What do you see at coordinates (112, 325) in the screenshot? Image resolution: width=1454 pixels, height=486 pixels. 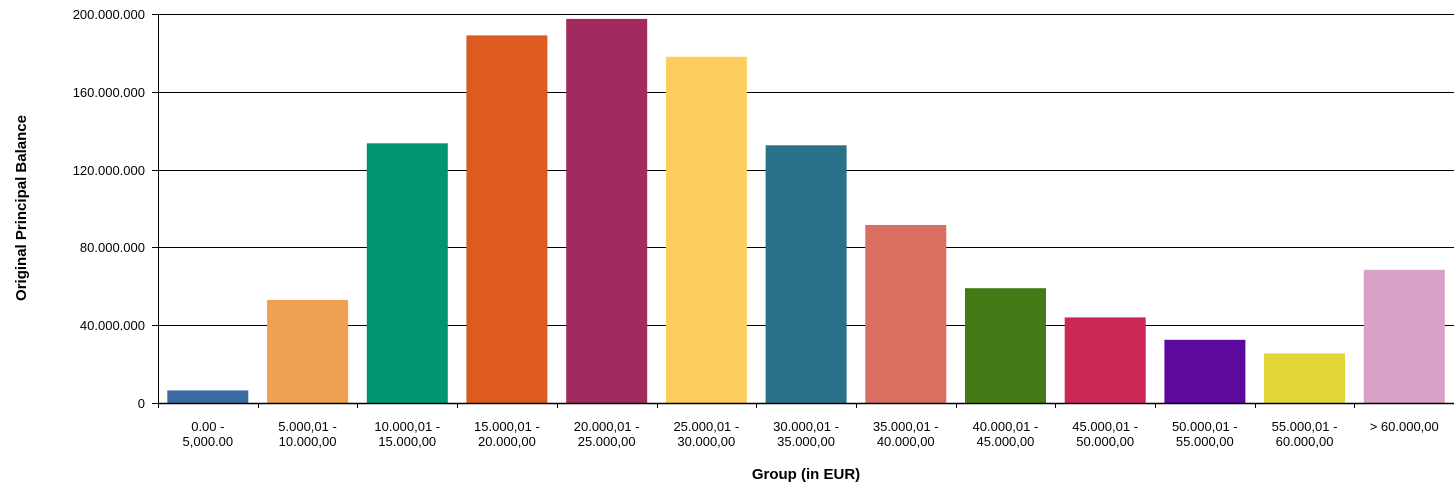 I see `y-tick-label: 40.000.000` at bounding box center [112, 325].